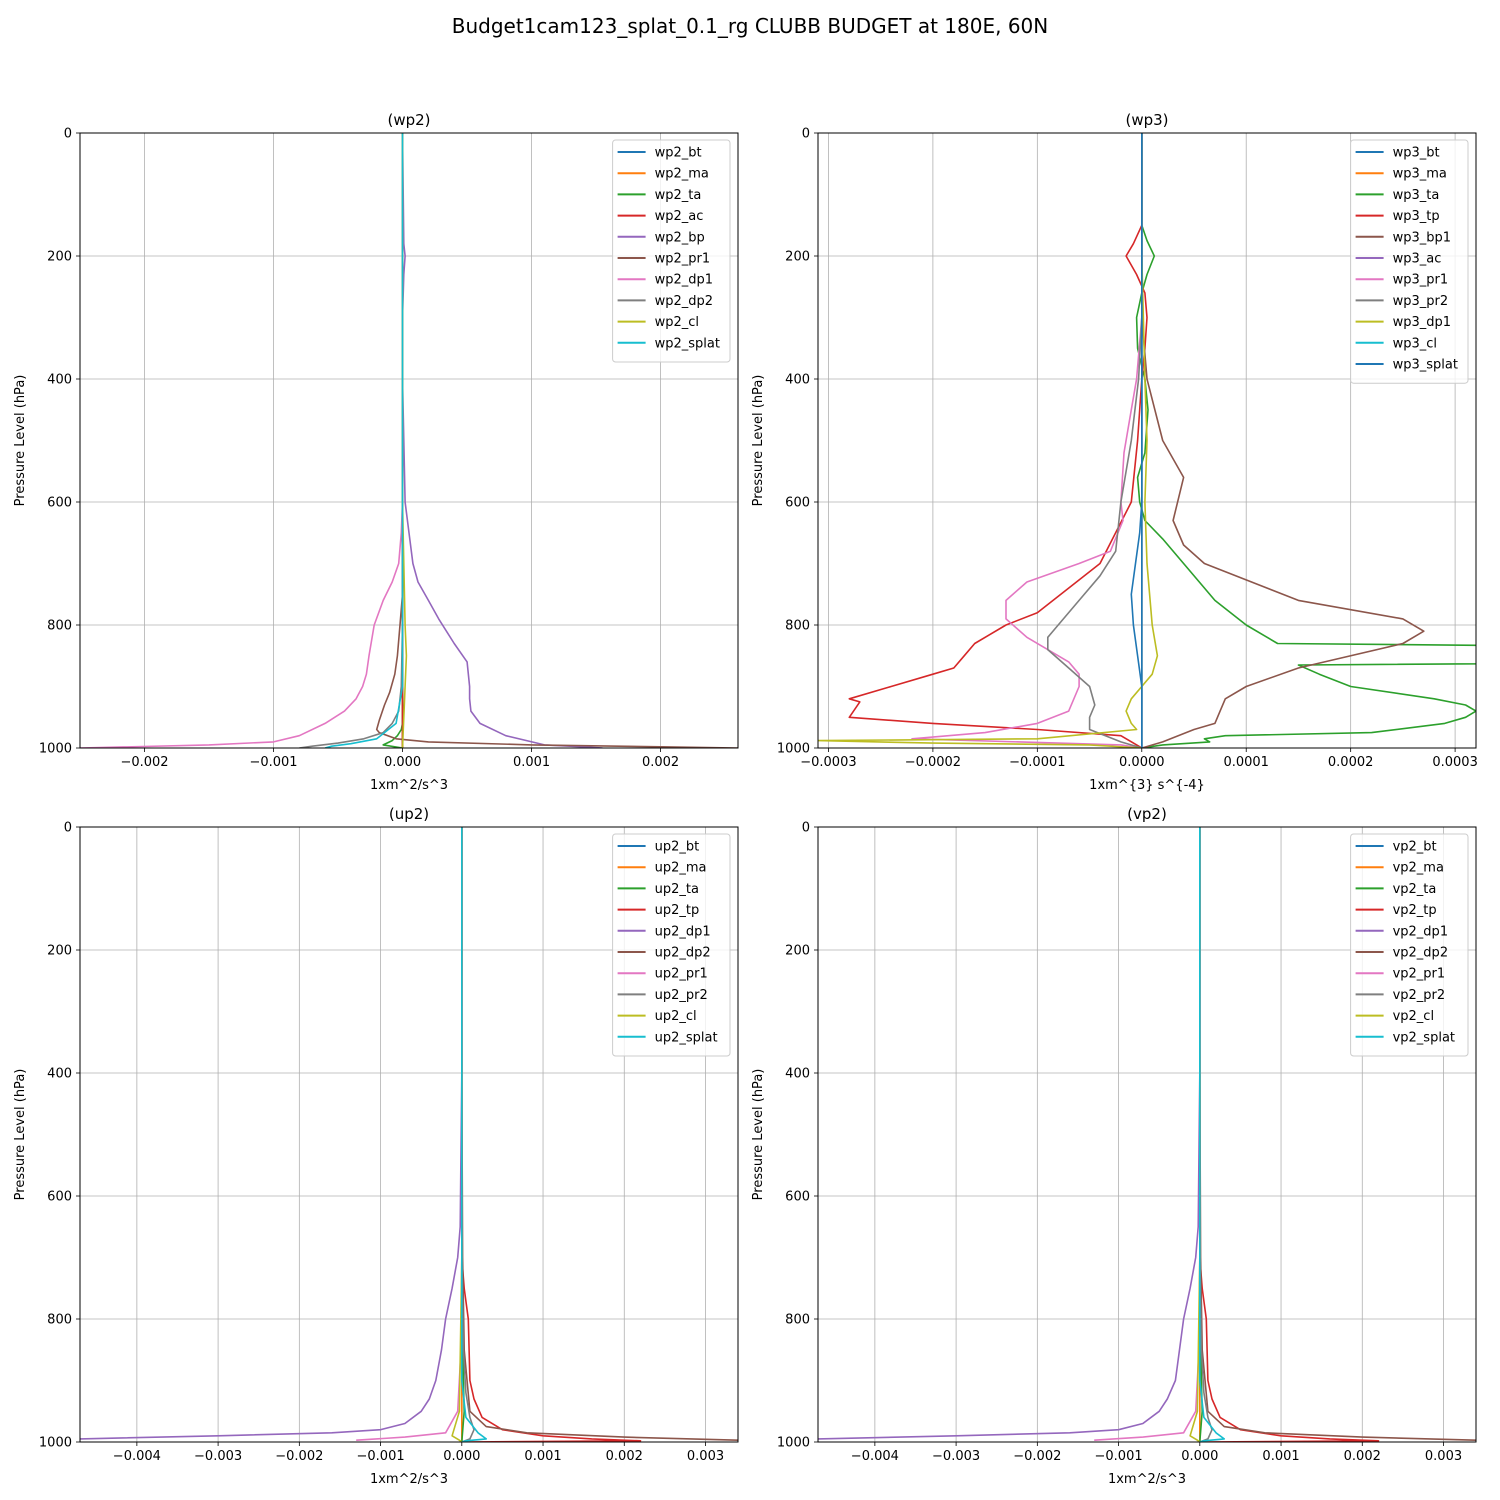  Describe the element at coordinates (1009, 1133) in the screenshot. I see `series-line-vp2_dp1` at that location.